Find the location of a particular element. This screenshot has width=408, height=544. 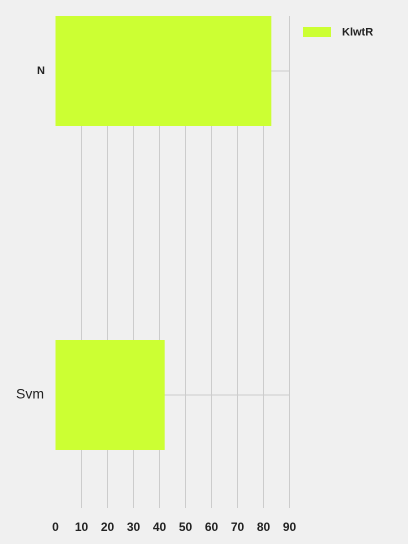

legend-label: KlwtR is located at coordinates (357, 32).